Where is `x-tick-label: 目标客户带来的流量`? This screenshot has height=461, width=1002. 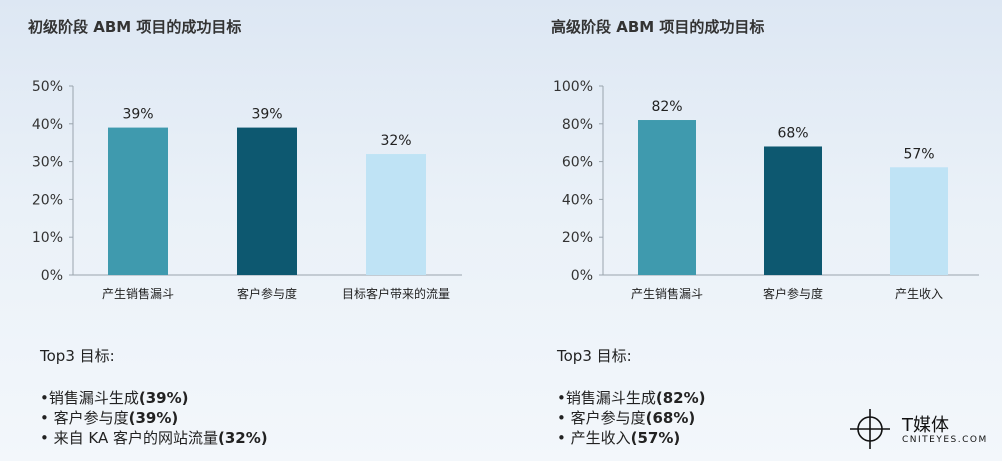
x-tick-label: 目标客户带来的流量 is located at coordinates (396, 293).